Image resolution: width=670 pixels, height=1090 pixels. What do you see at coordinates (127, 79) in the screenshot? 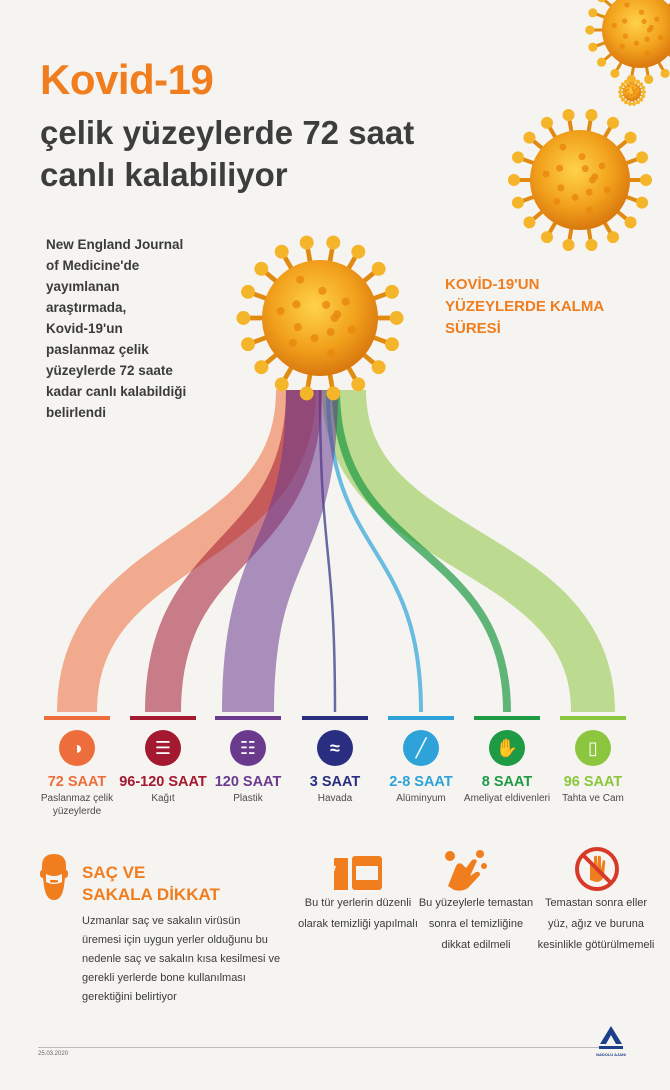
I see `page-title: Kovid-19` at bounding box center [127, 79].